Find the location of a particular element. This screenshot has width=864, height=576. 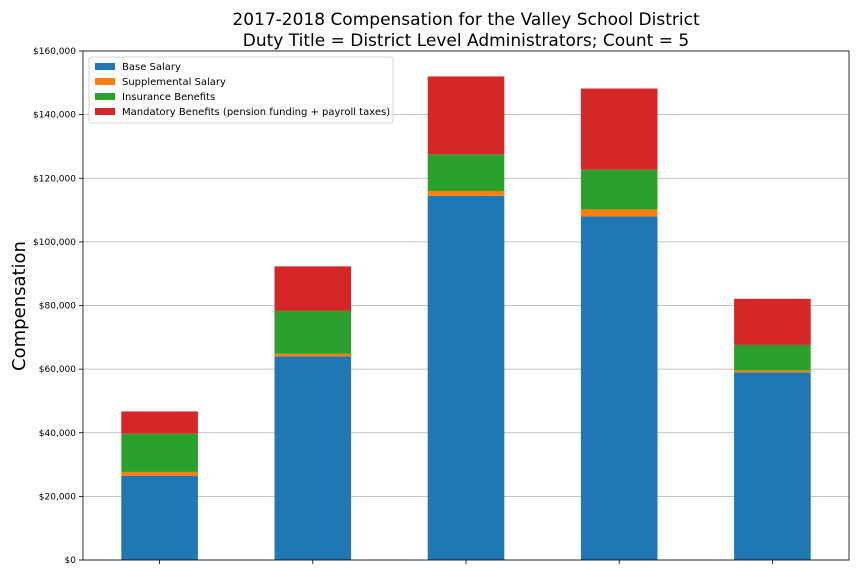

y-tick-label: $100,000 is located at coordinates (54, 243).